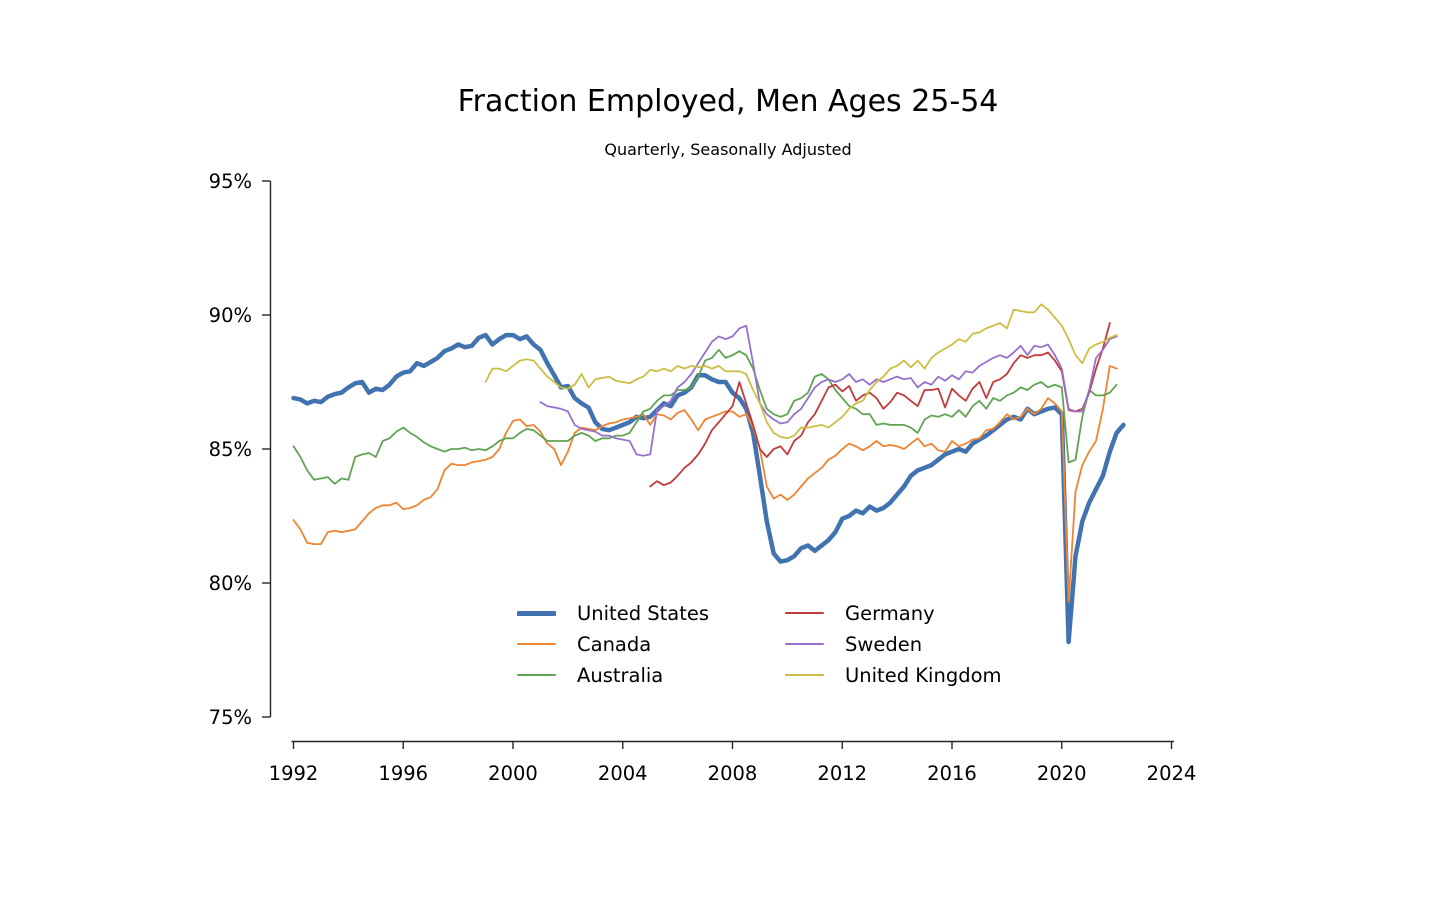  I want to click on series-line-australia, so click(705, 416).